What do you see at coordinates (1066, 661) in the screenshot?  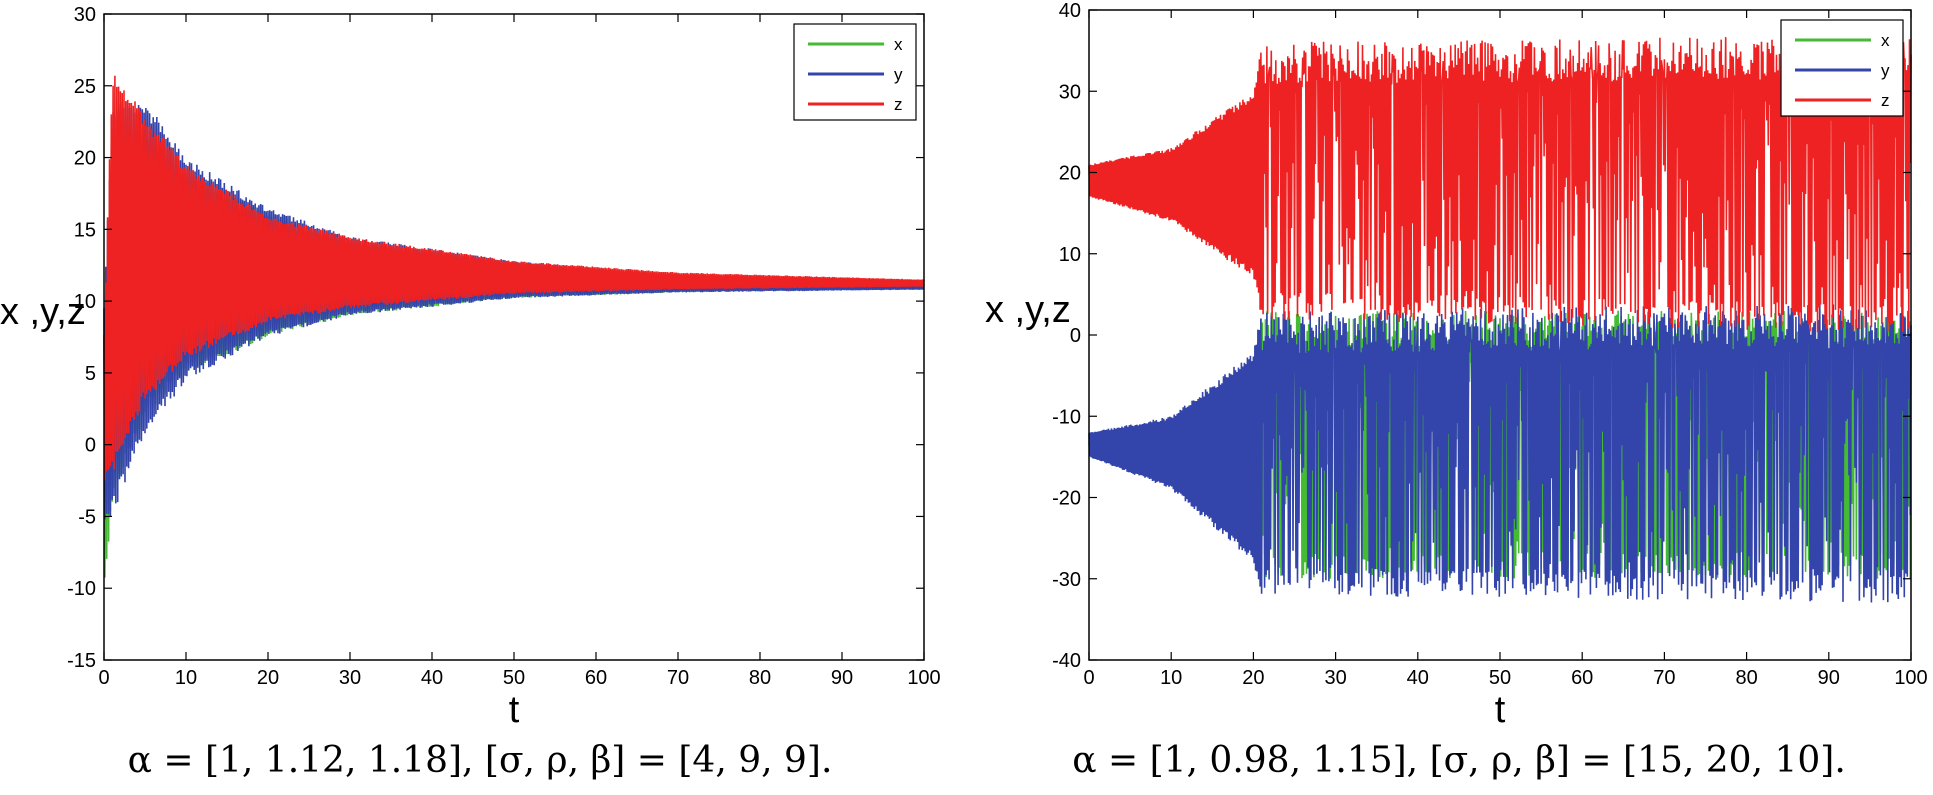 I see `y-tick-label: -40` at bounding box center [1066, 661].